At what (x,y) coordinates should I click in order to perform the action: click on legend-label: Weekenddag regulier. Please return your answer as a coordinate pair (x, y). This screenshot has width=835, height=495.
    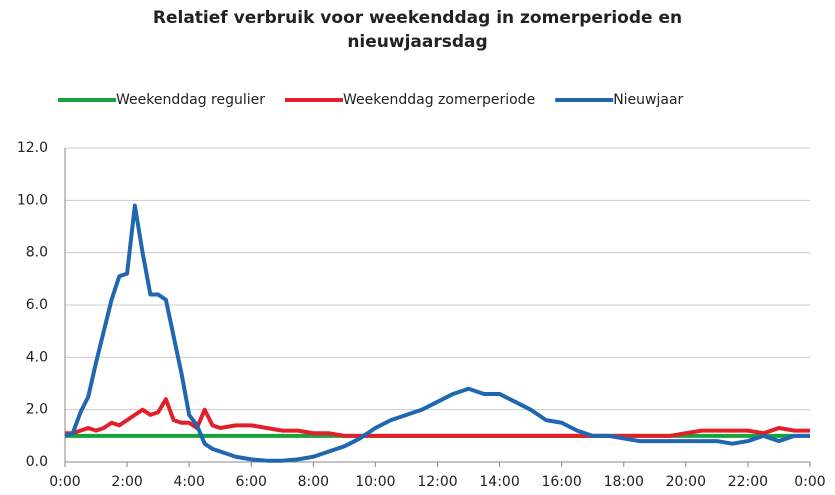
    Looking at the image, I should click on (190, 100).